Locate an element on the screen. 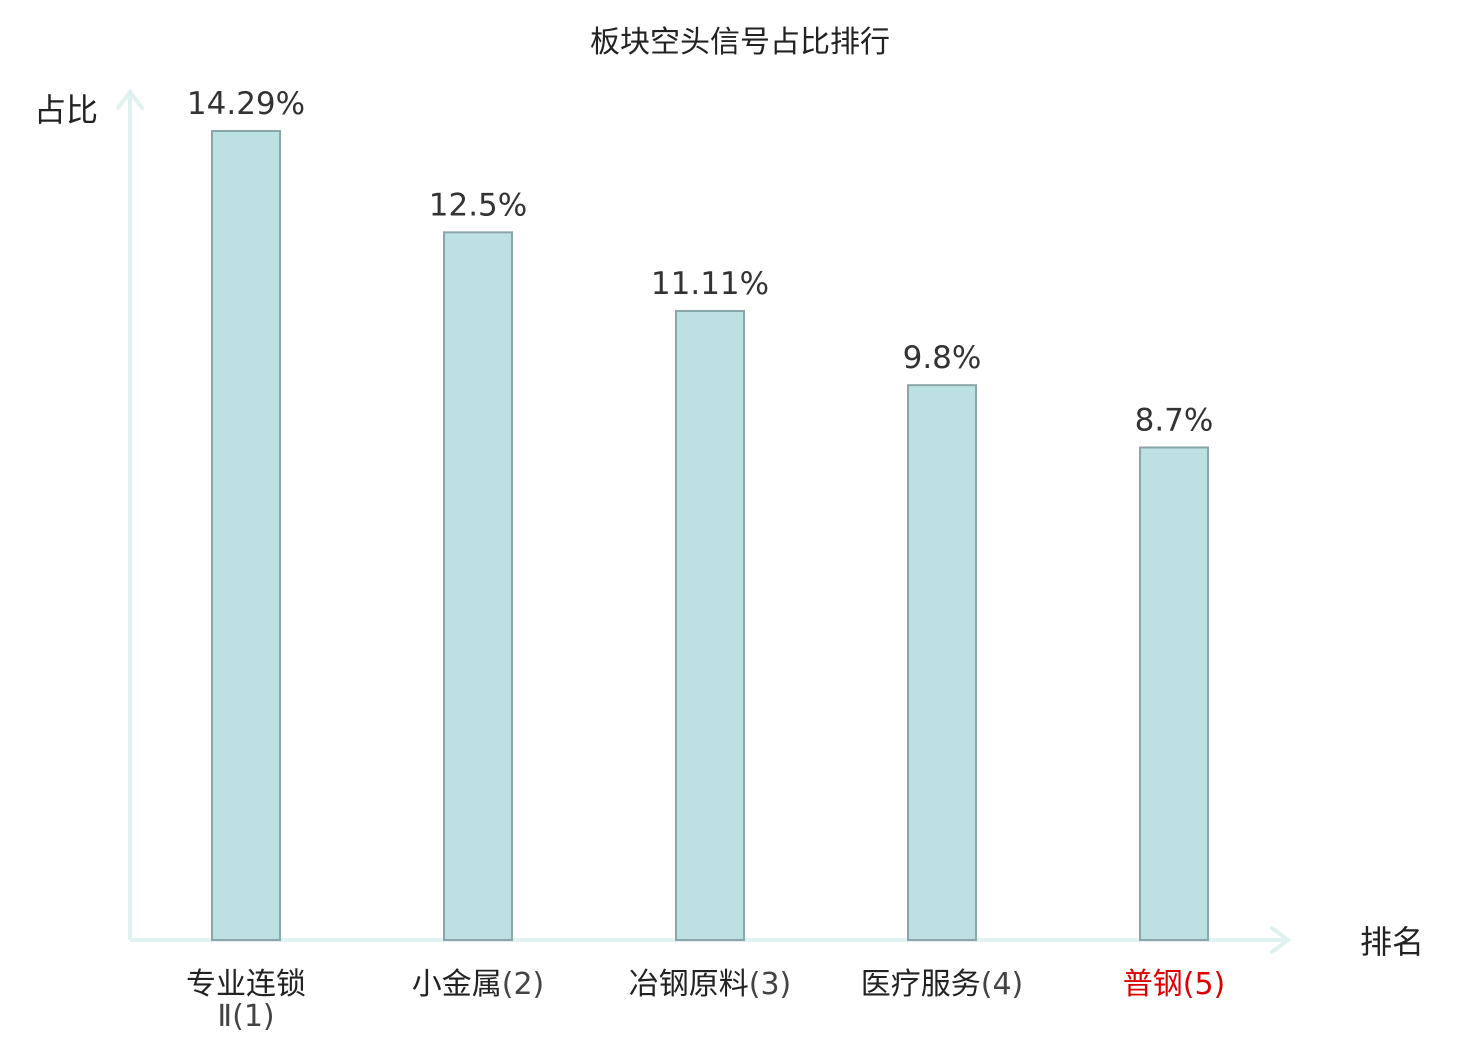 Image resolution: width=1480 pixels, height=1040 pixels. y-axis-arrow is located at coordinates (130, 99).